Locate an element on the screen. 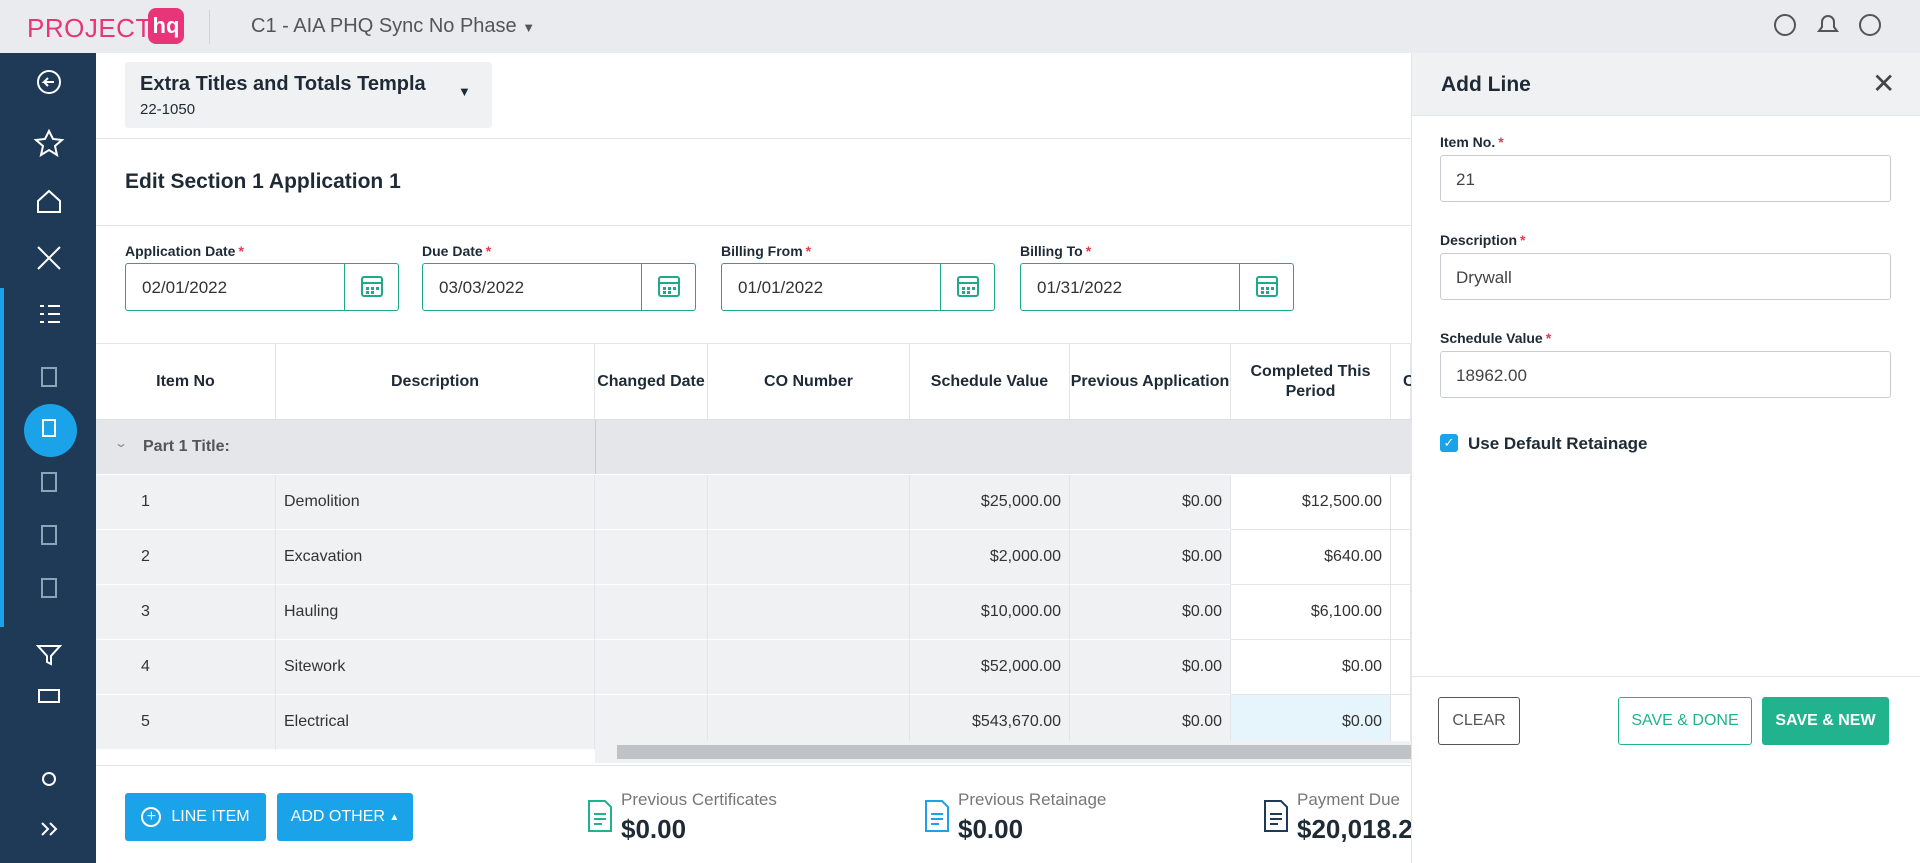 Image resolution: width=1920 pixels, height=863 pixels. table-cell: $2,000.00 is located at coordinates (990, 557).